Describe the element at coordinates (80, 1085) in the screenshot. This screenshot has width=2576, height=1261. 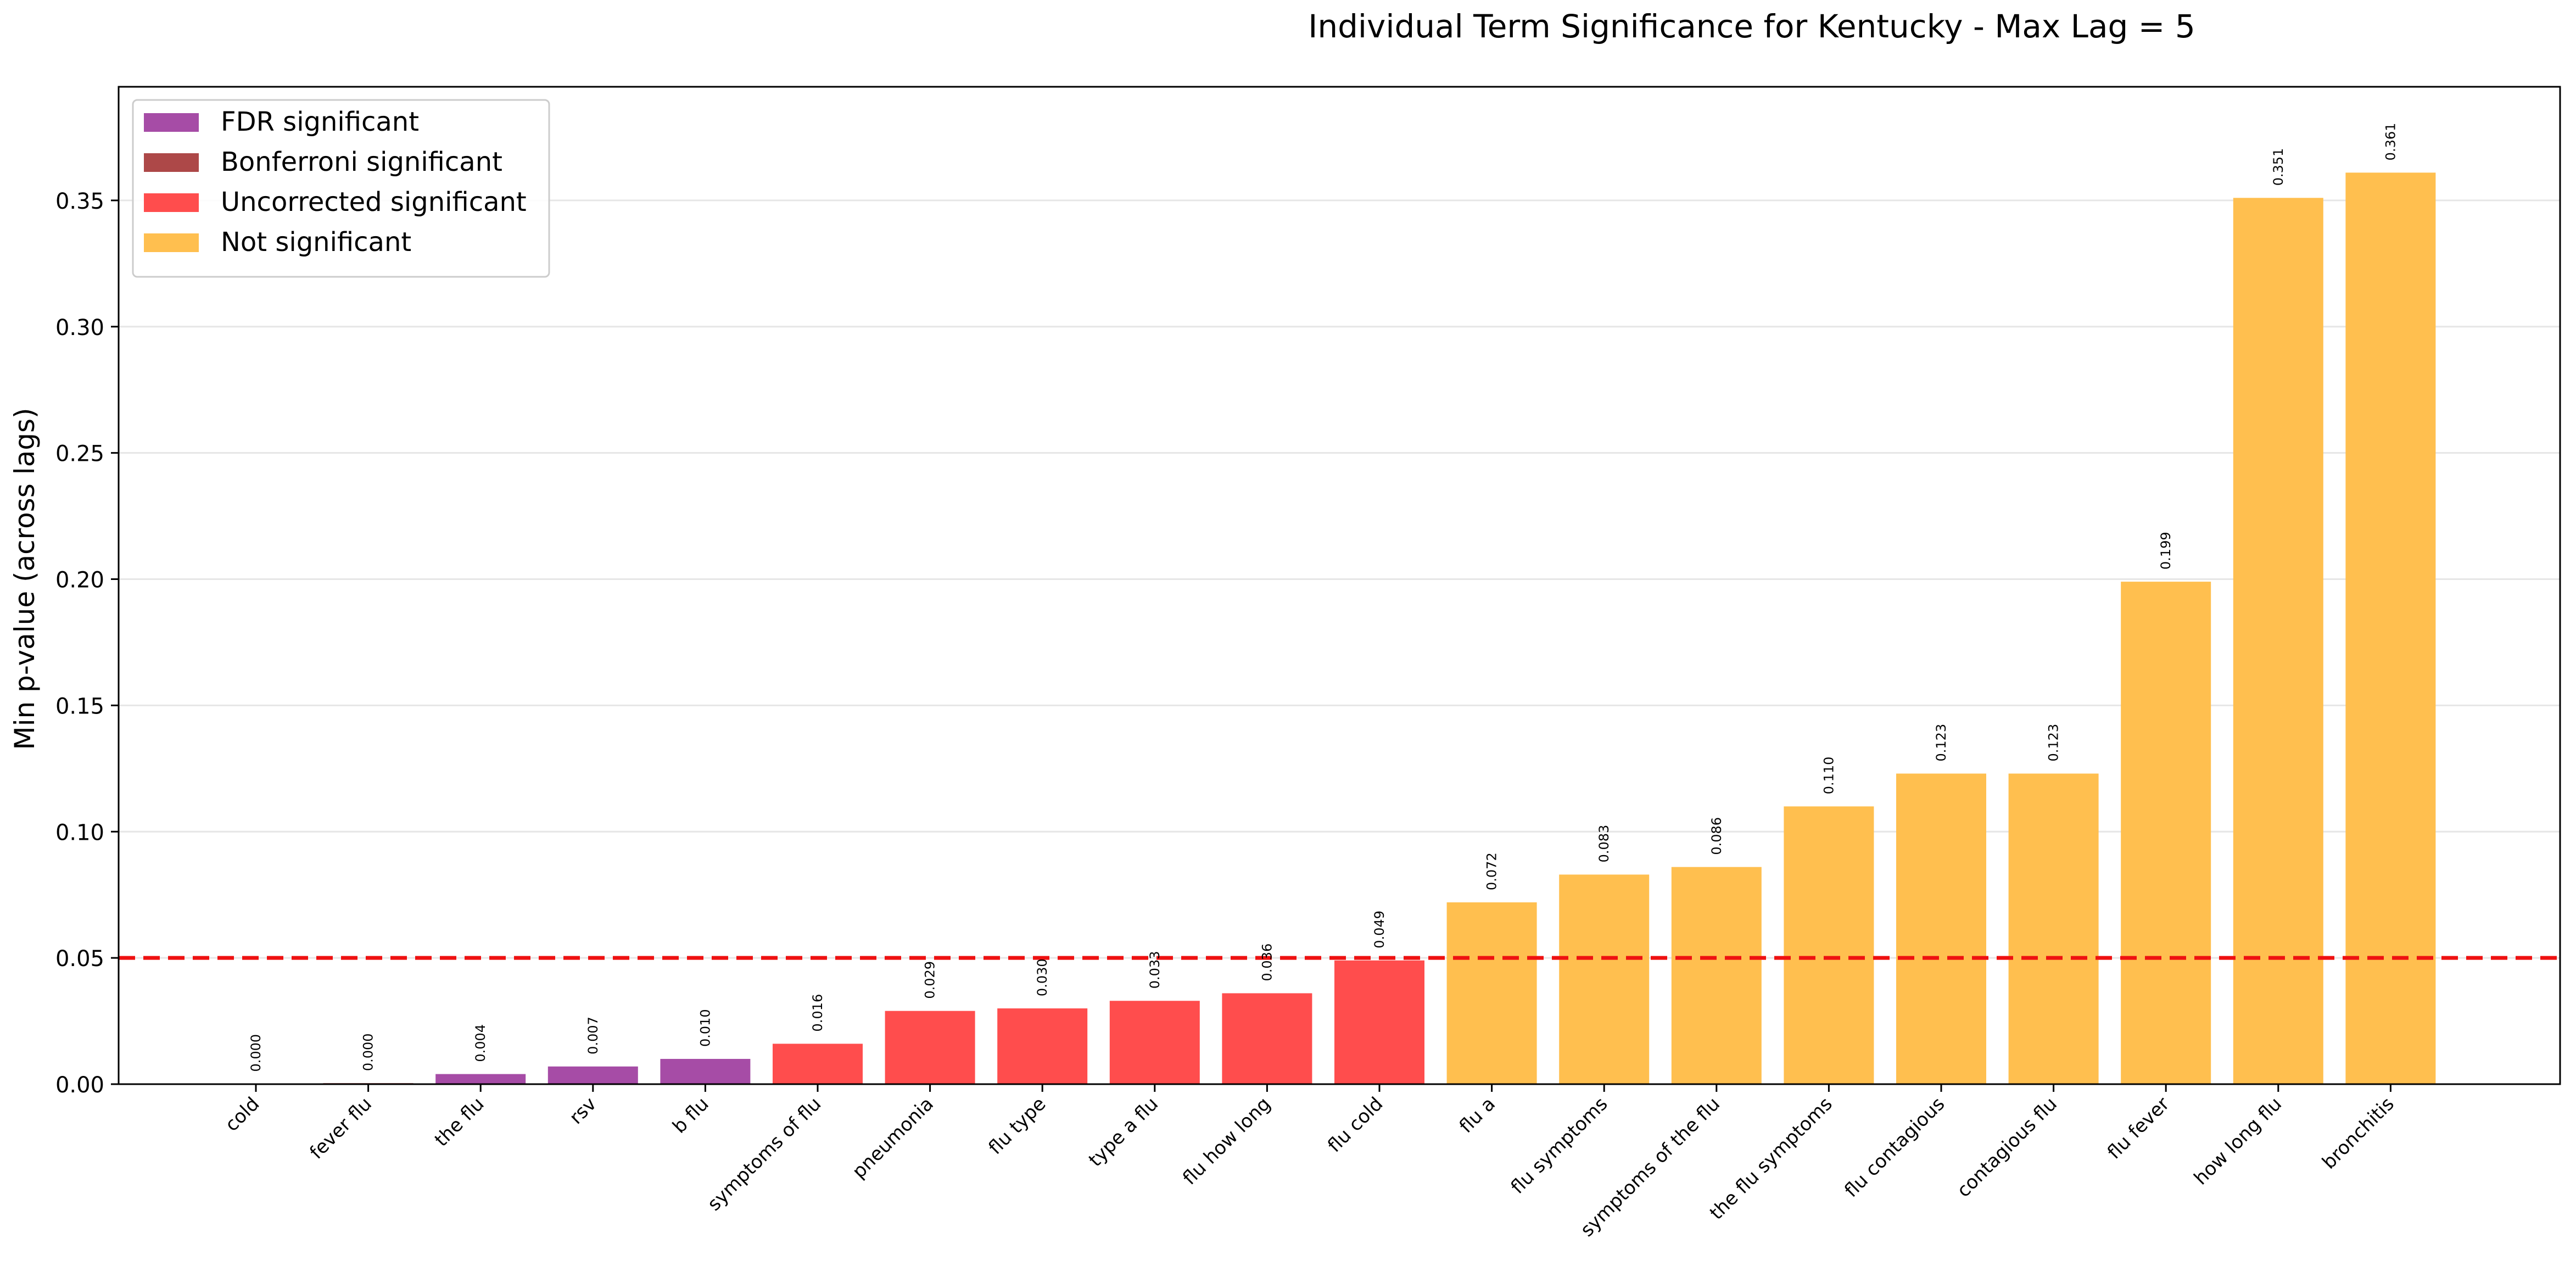
I see `y-tick-label: 0.00` at that location.